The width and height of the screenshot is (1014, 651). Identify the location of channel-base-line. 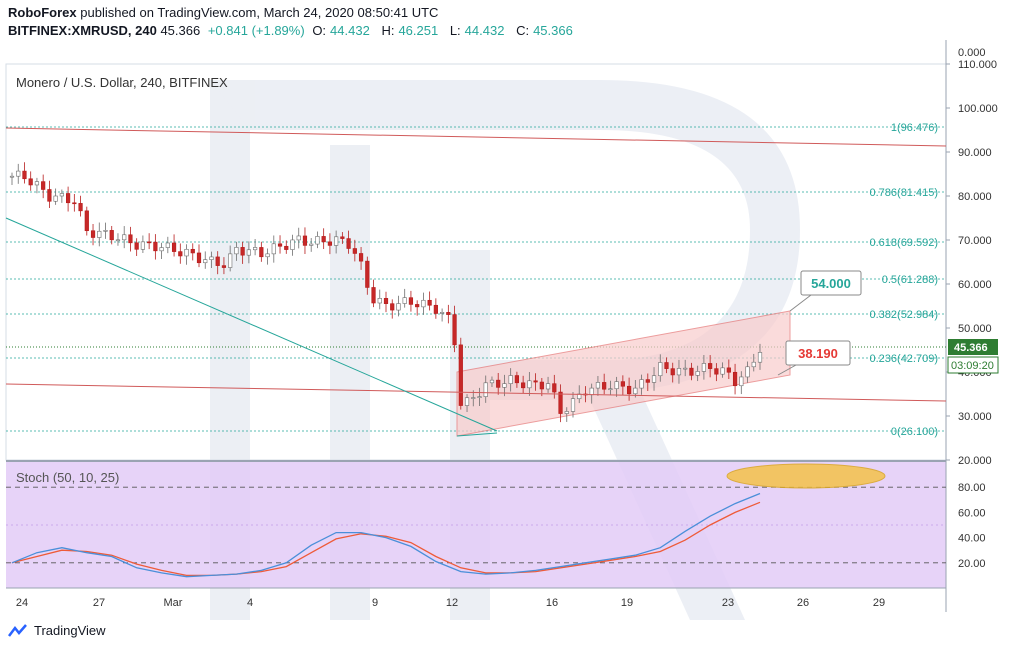
(477, 434).